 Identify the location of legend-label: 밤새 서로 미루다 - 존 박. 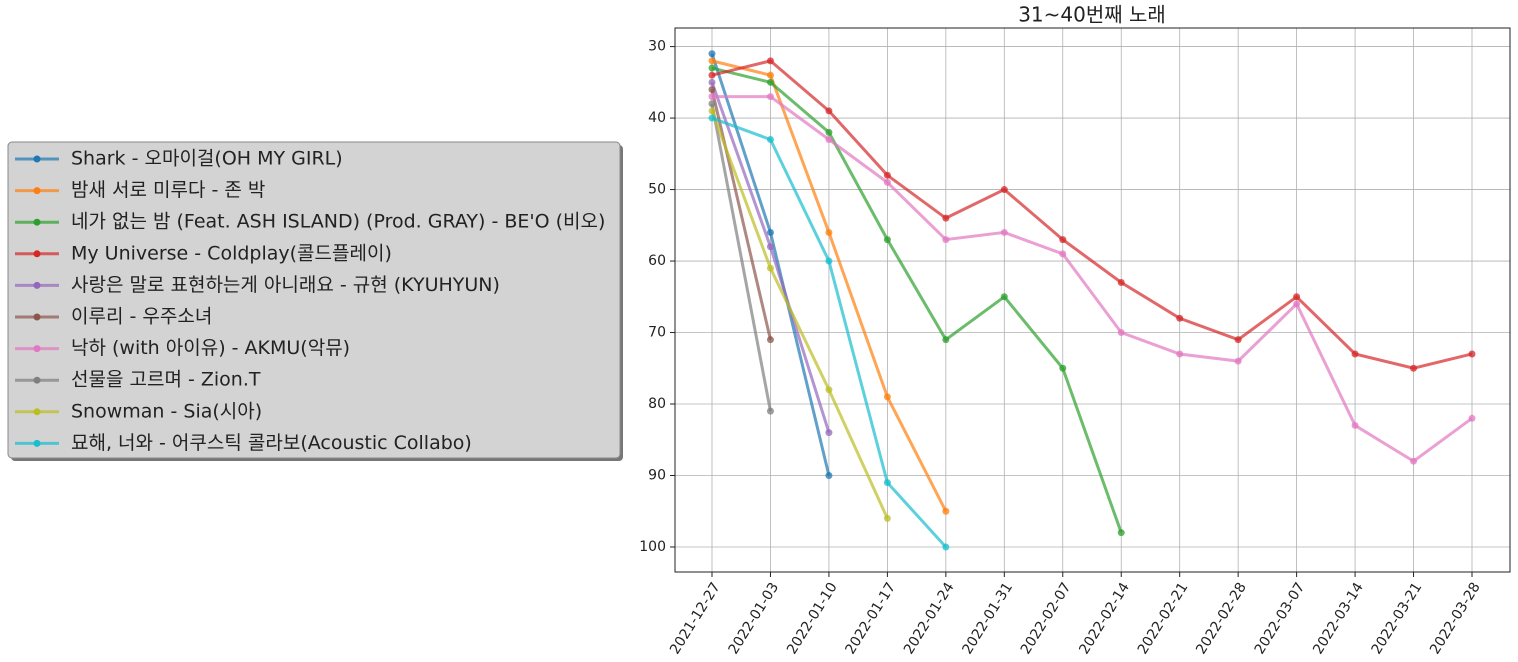
(168, 190).